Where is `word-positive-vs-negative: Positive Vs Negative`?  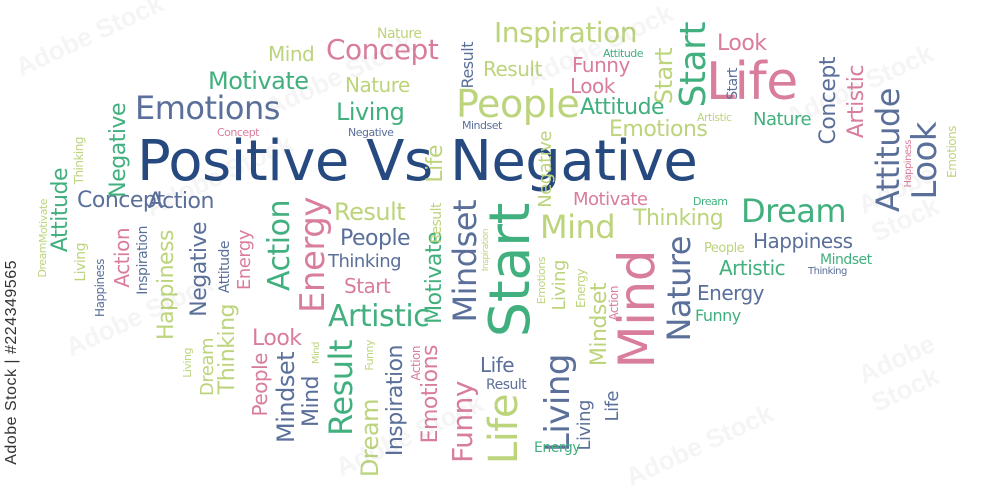 word-positive-vs-negative: Positive Vs Negative is located at coordinates (417, 161).